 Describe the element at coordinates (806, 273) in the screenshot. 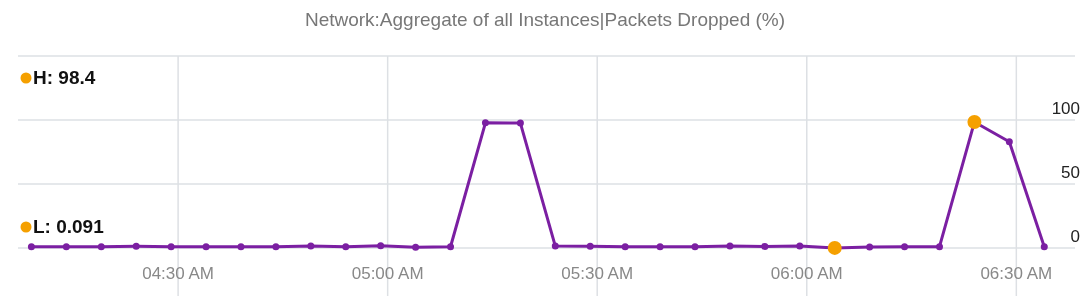

I see `x-tick-label: 06:00 AM` at that location.